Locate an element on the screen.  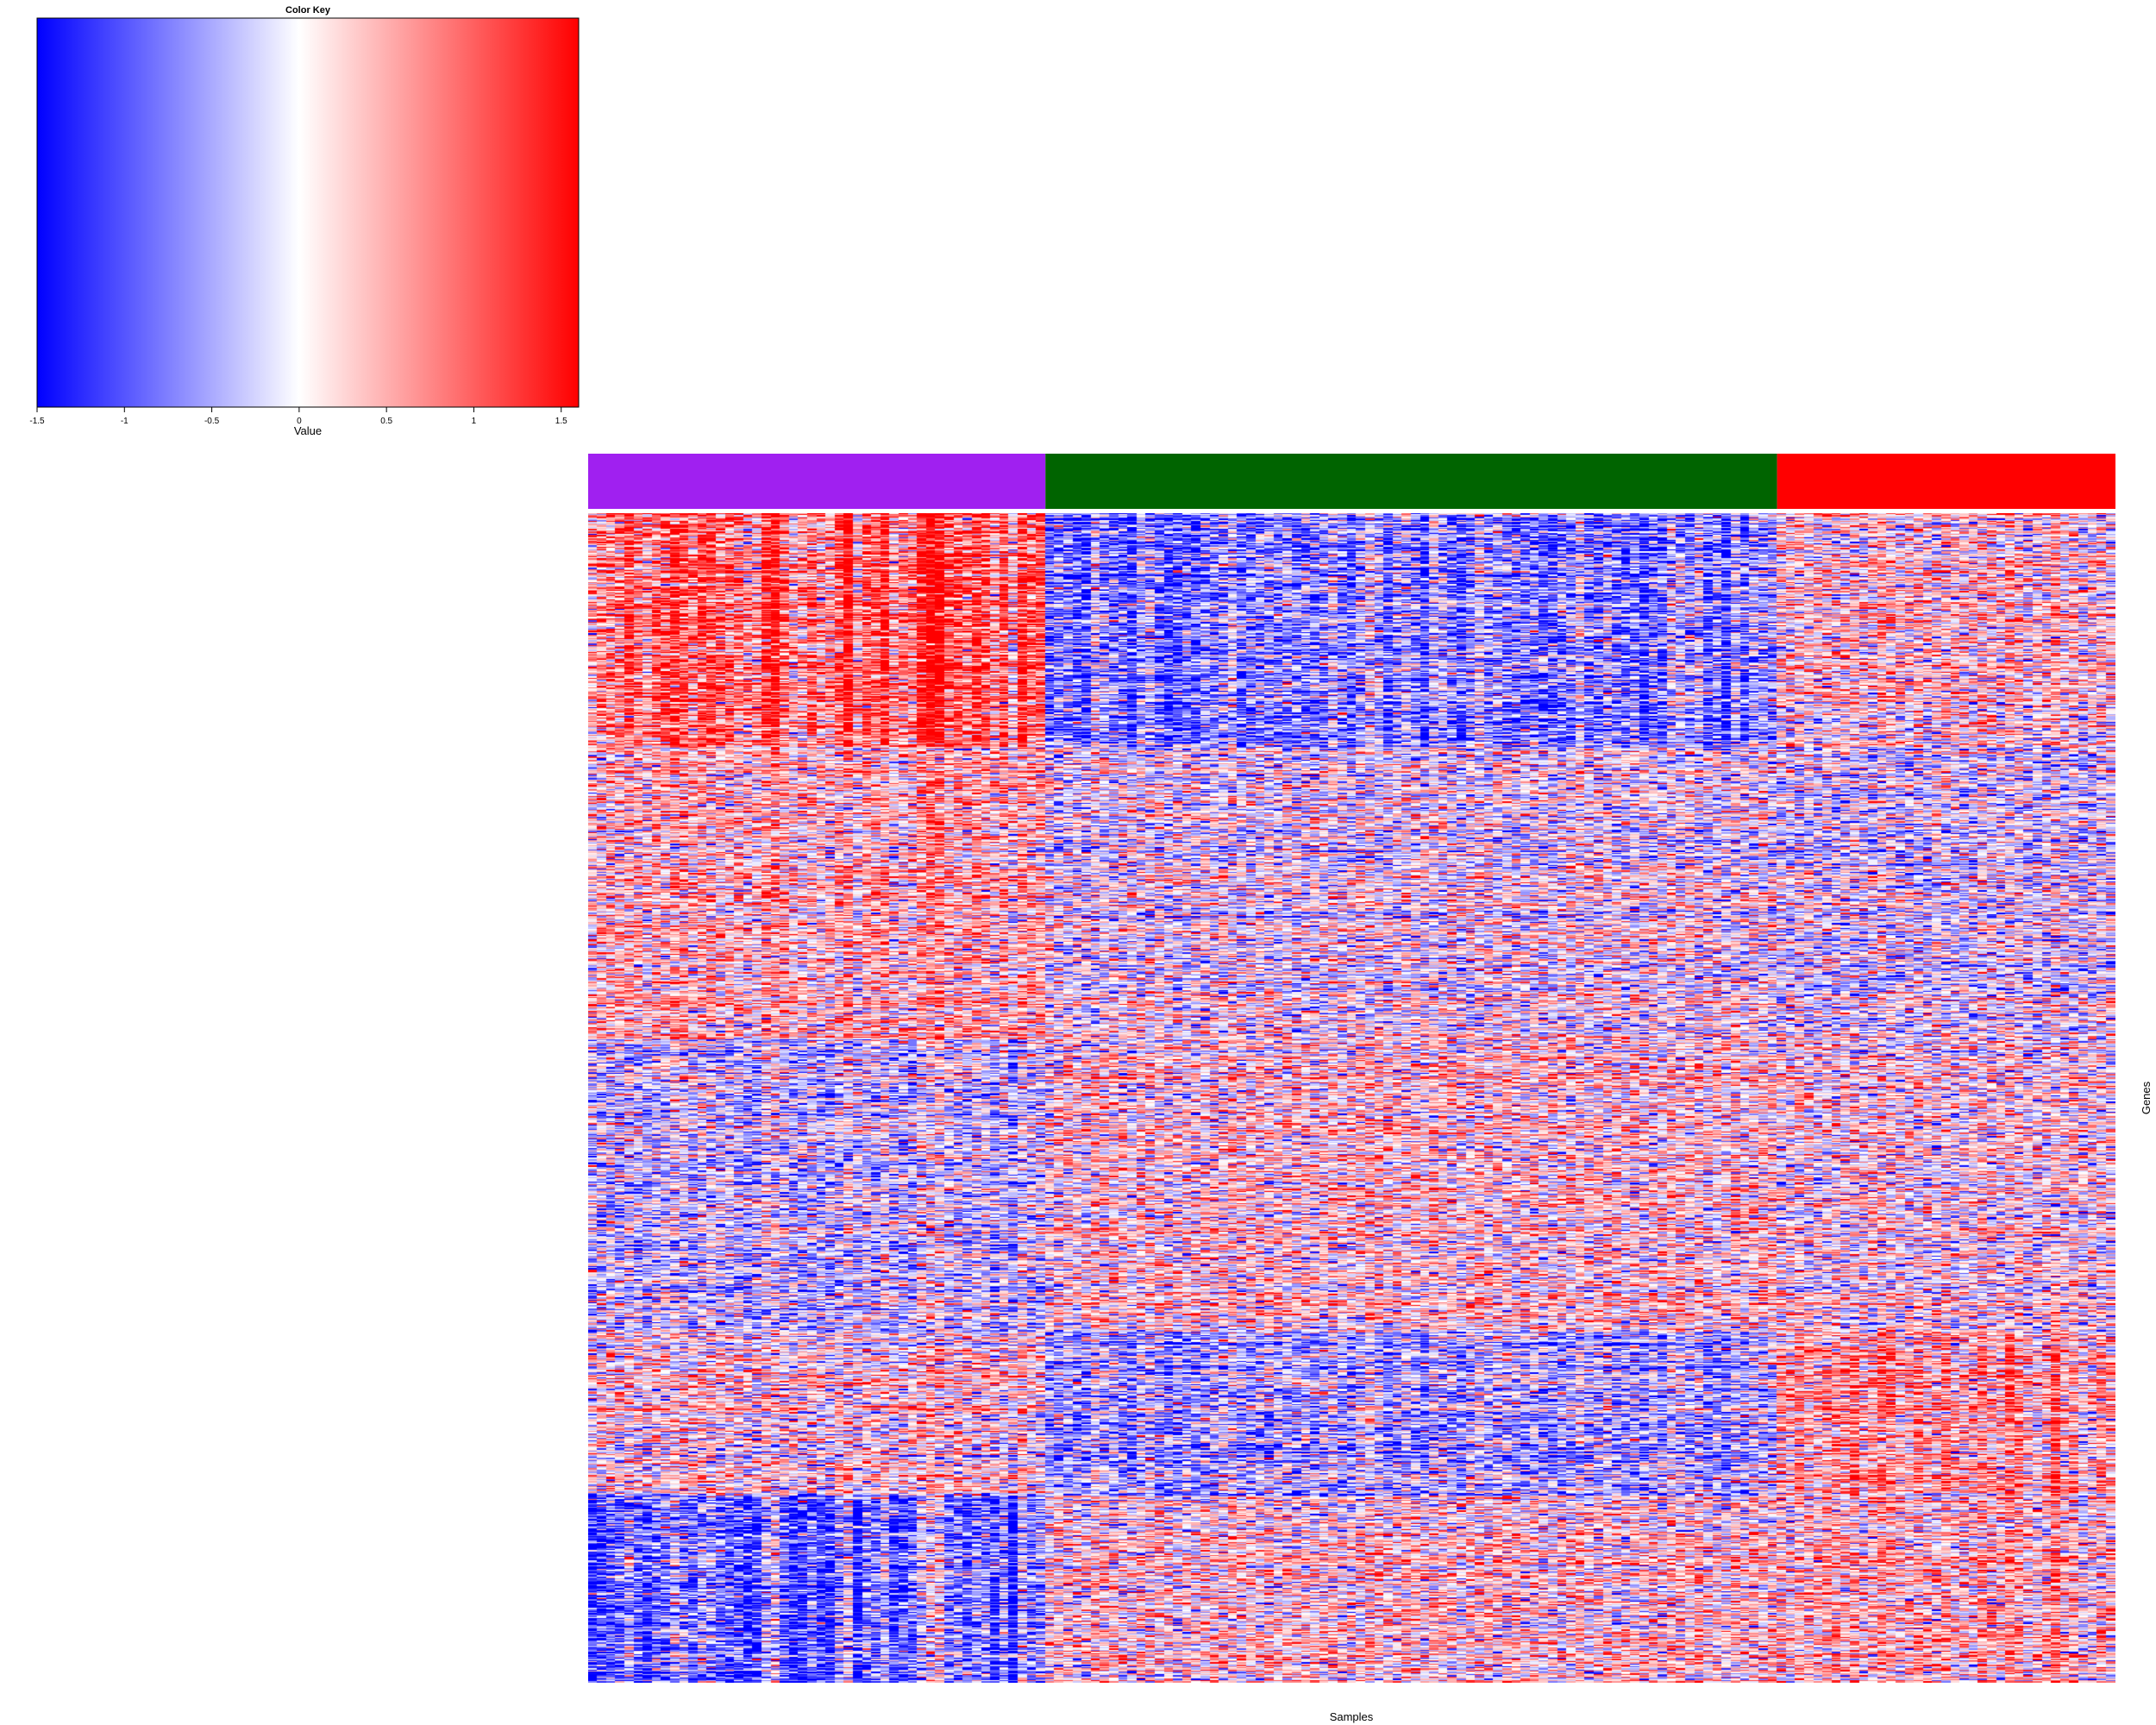
y-axis-label: Genes is located at coordinates (2146, 1097).